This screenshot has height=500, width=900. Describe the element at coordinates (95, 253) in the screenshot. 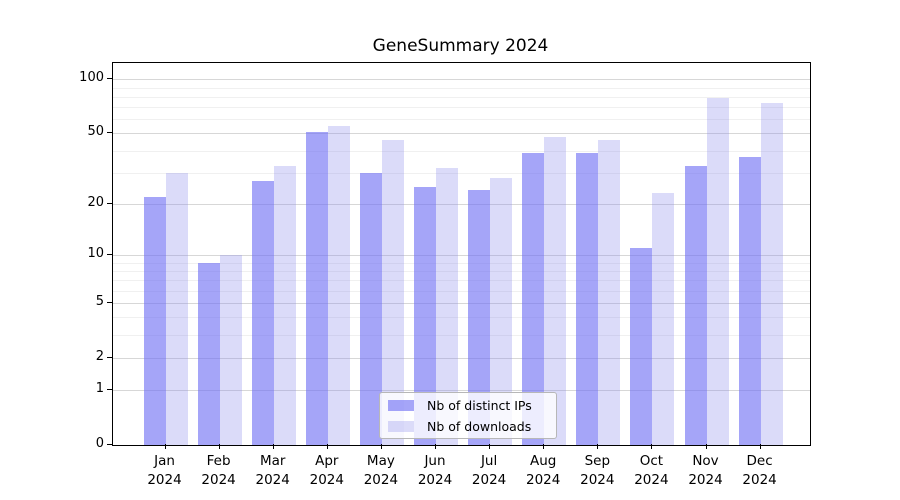

I see `y-tick-label: 10` at that location.